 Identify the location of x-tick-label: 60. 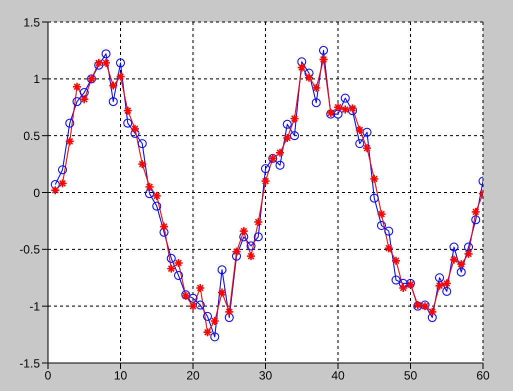
(483, 375).